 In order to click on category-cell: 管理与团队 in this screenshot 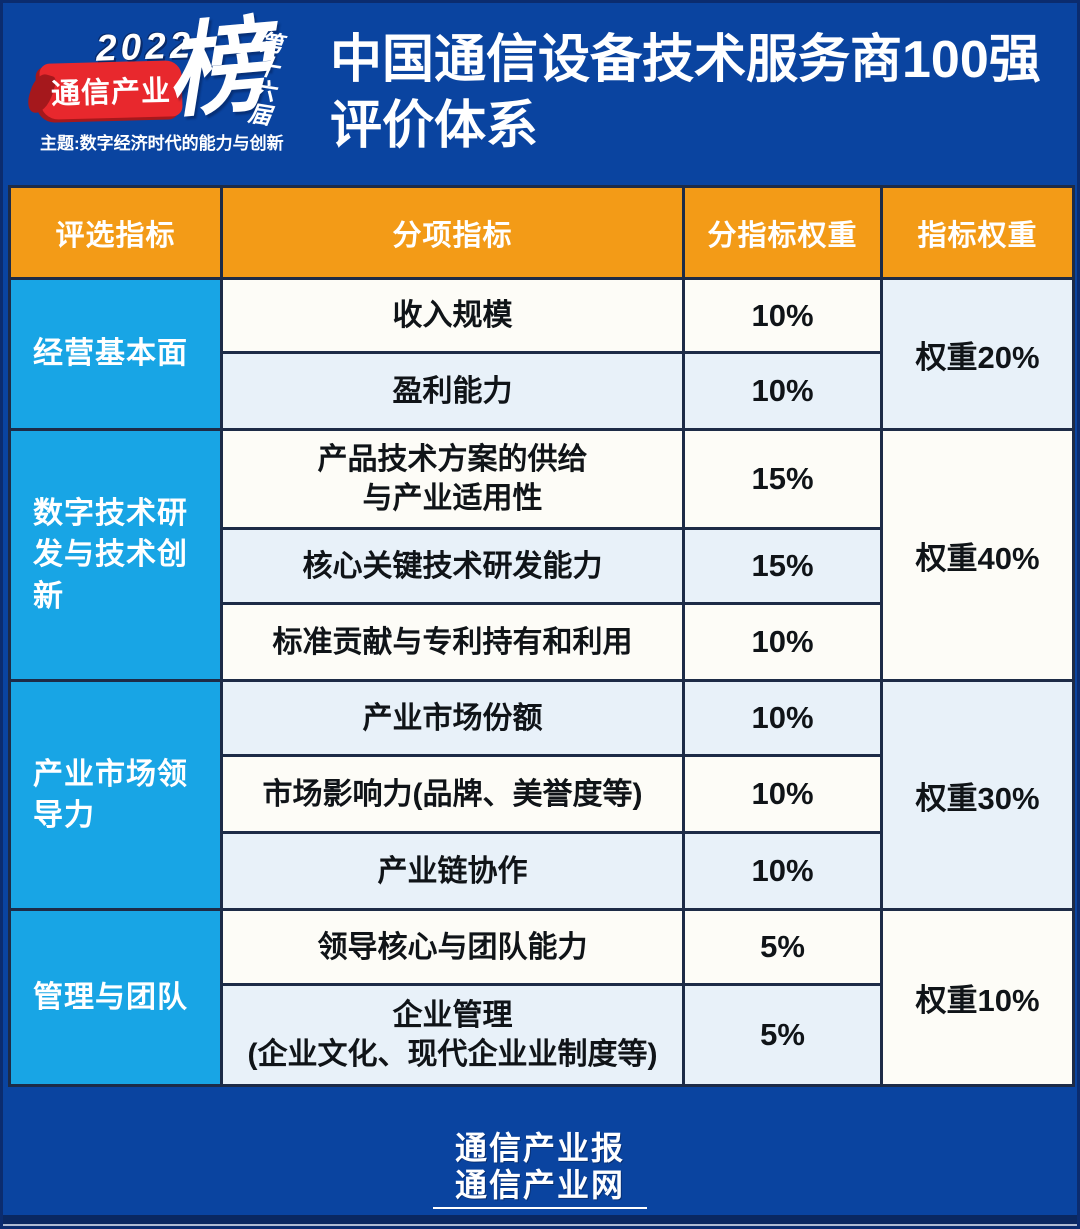, I will do `click(115, 997)`.